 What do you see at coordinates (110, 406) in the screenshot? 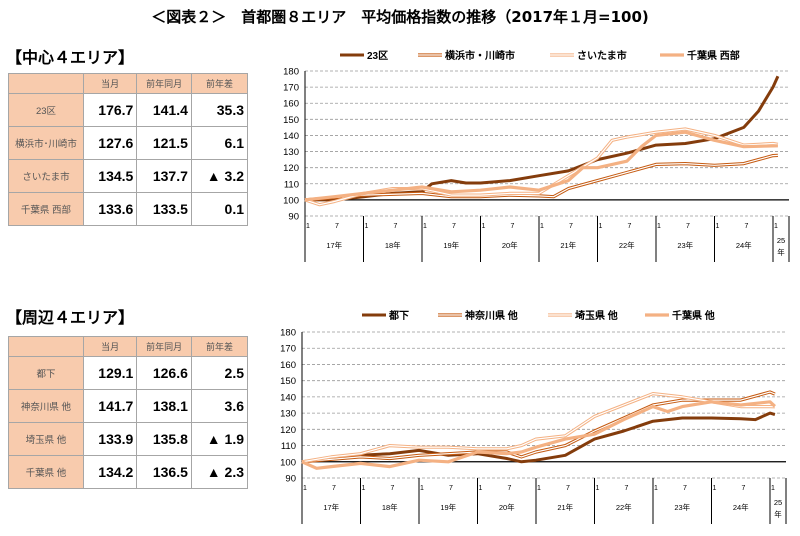
I see `cell-current: 141.7` at bounding box center [110, 406].